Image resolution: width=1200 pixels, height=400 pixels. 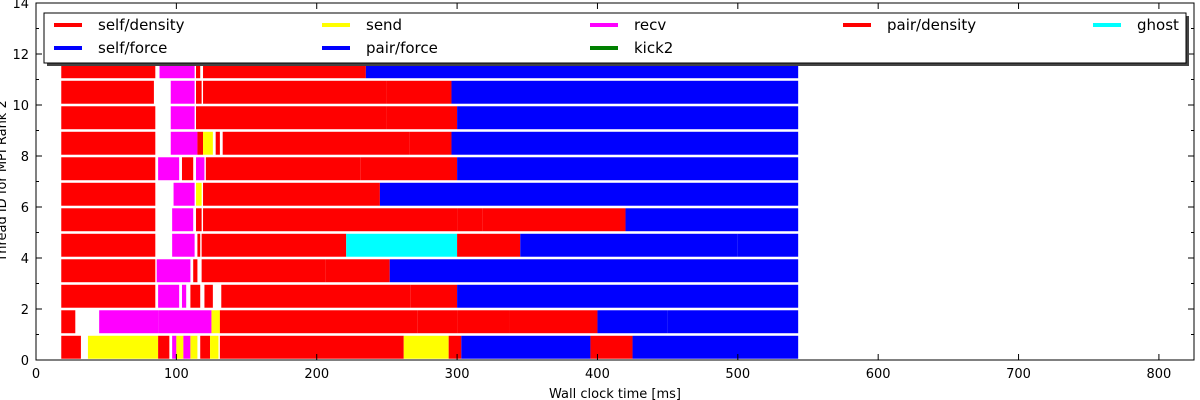 What do you see at coordinates (1018, 374) in the screenshot?
I see `x-tick-label: 700` at bounding box center [1018, 374].